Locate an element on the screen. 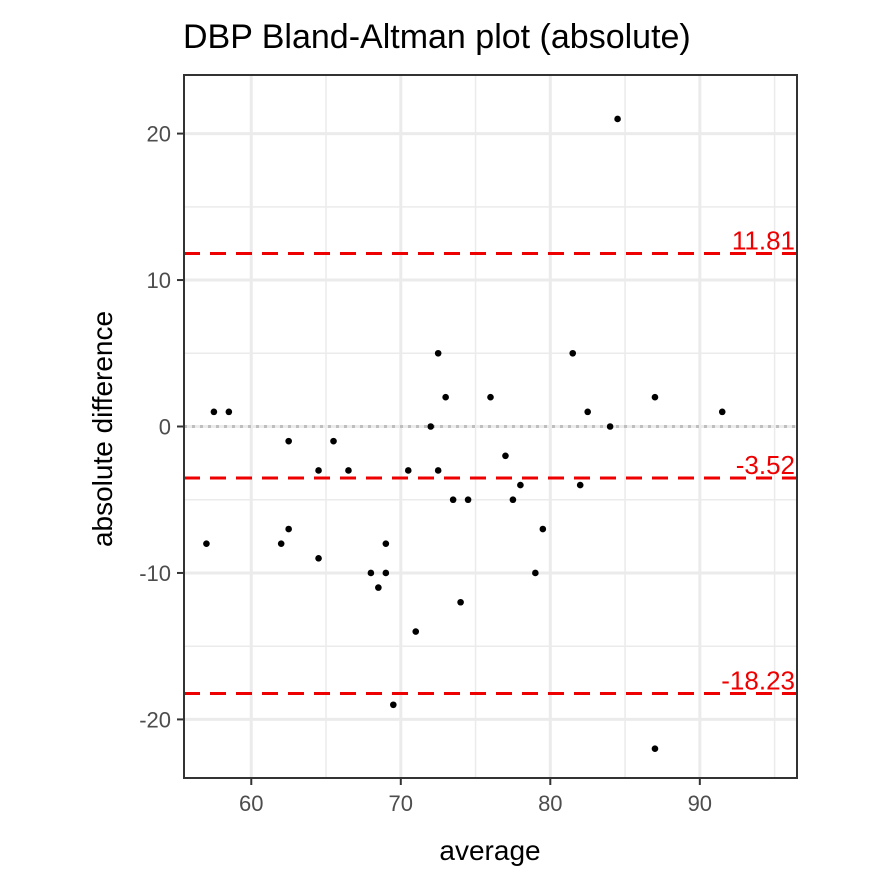 The width and height of the screenshot is (885, 885). x-tick-label: 90 is located at coordinates (700, 803).